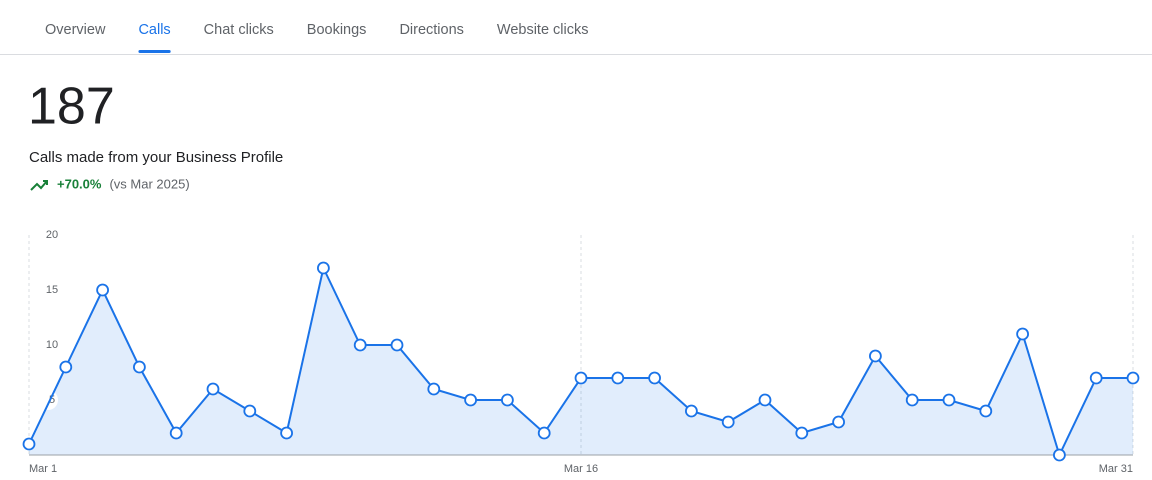 This screenshot has height=480, width=1152. Describe the element at coordinates (581, 469) in the screenshot. I see `x-tick-label: Mar 16` at that location.